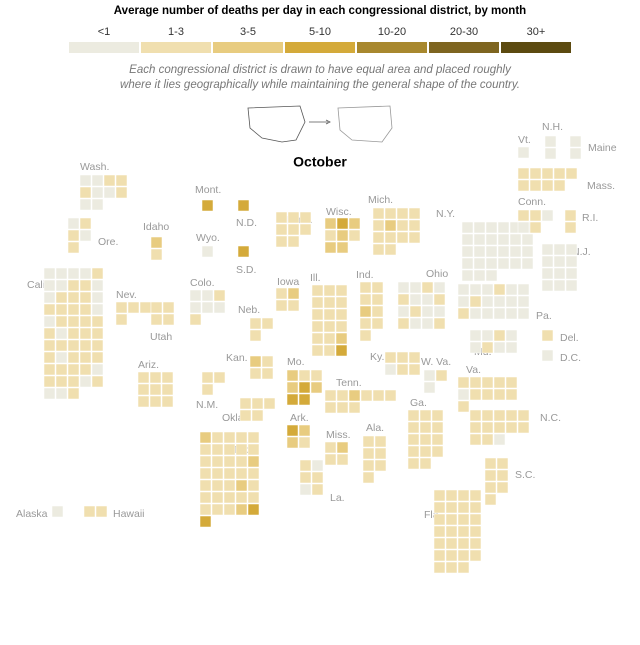  I want to click on state-label: Ariz., so click(148, 365).